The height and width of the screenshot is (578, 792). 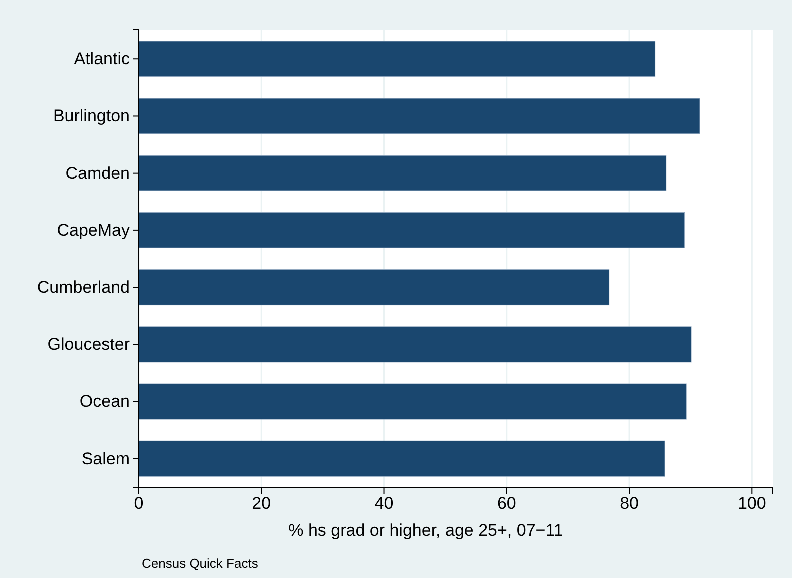 I want to click on x-tick-label: 100, so click(x=752, y=504).